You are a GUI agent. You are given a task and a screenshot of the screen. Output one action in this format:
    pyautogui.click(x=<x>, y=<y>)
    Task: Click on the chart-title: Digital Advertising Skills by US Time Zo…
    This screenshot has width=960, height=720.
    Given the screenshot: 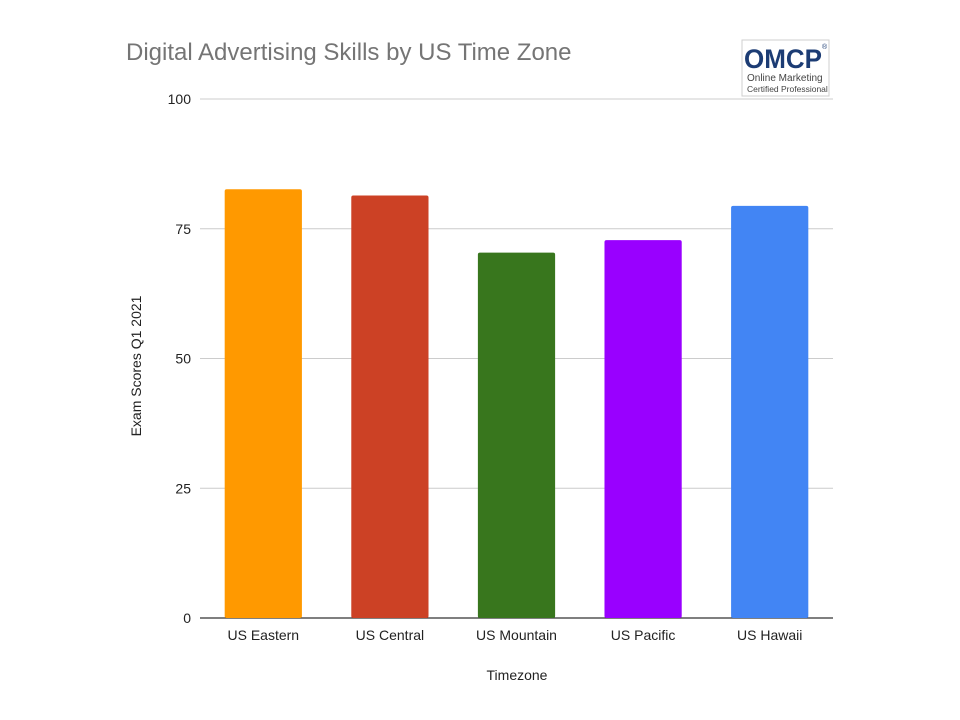 What is the action you would take?
    pyautogui.click(x=349, y=52)
    